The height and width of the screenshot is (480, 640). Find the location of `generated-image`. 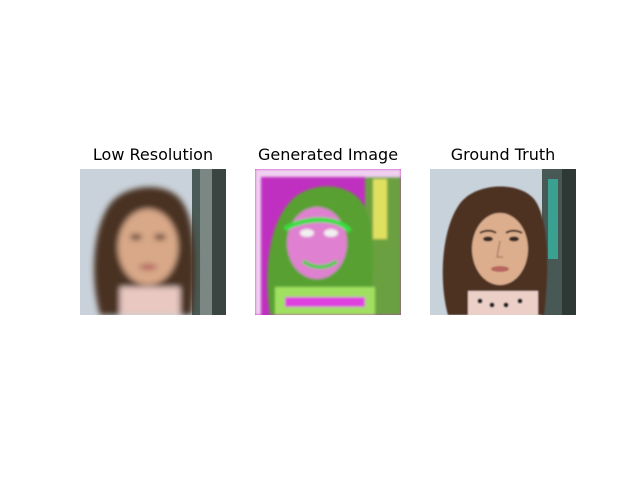

generated-image is located at coordinates (328, 242).